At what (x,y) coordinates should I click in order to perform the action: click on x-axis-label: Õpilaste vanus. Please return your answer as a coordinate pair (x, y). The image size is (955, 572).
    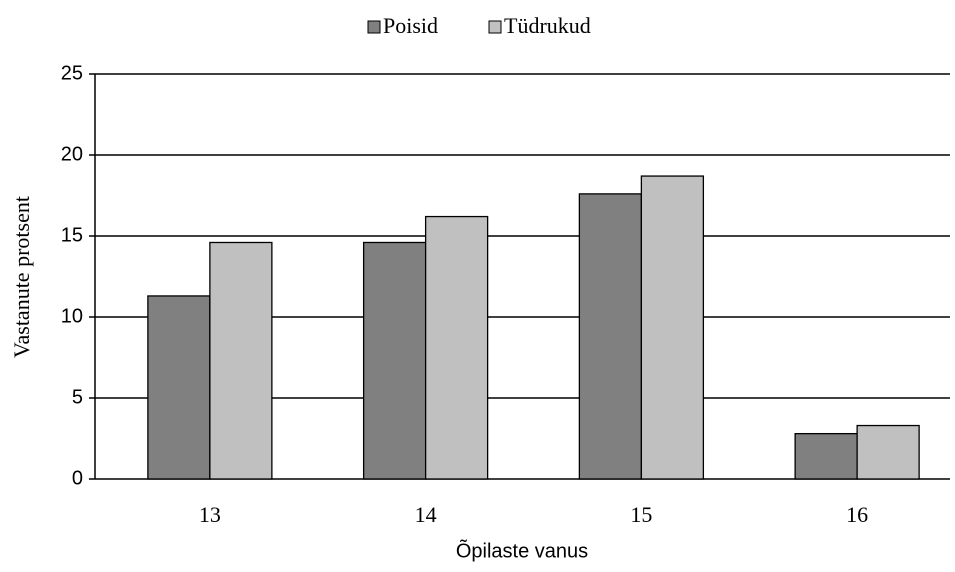
    Looking at the image, I should click on (522, 550).